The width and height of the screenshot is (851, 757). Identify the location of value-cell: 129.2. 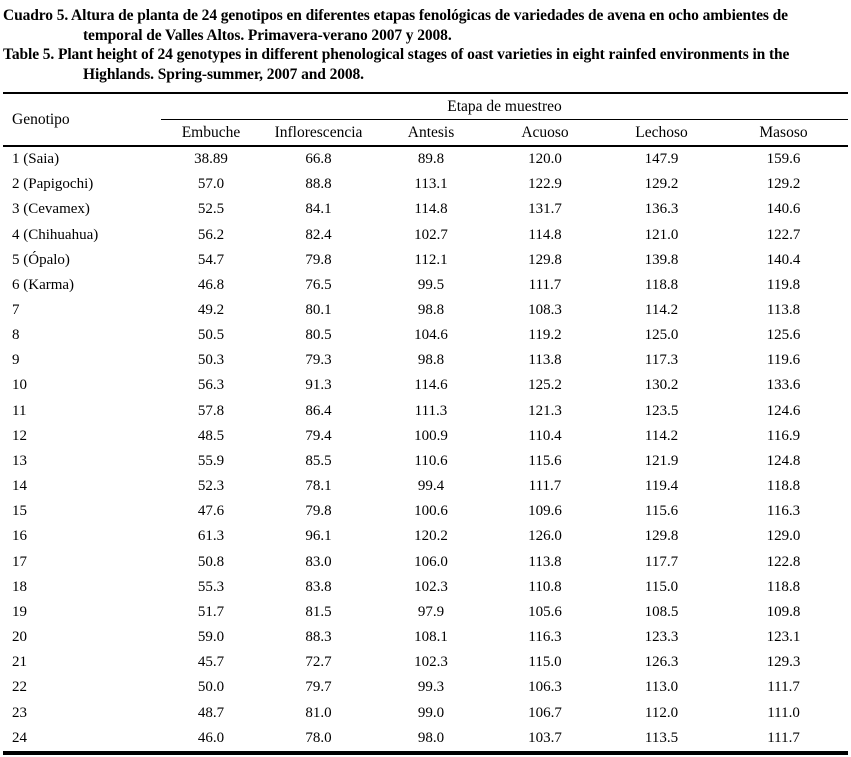
(783, 184).